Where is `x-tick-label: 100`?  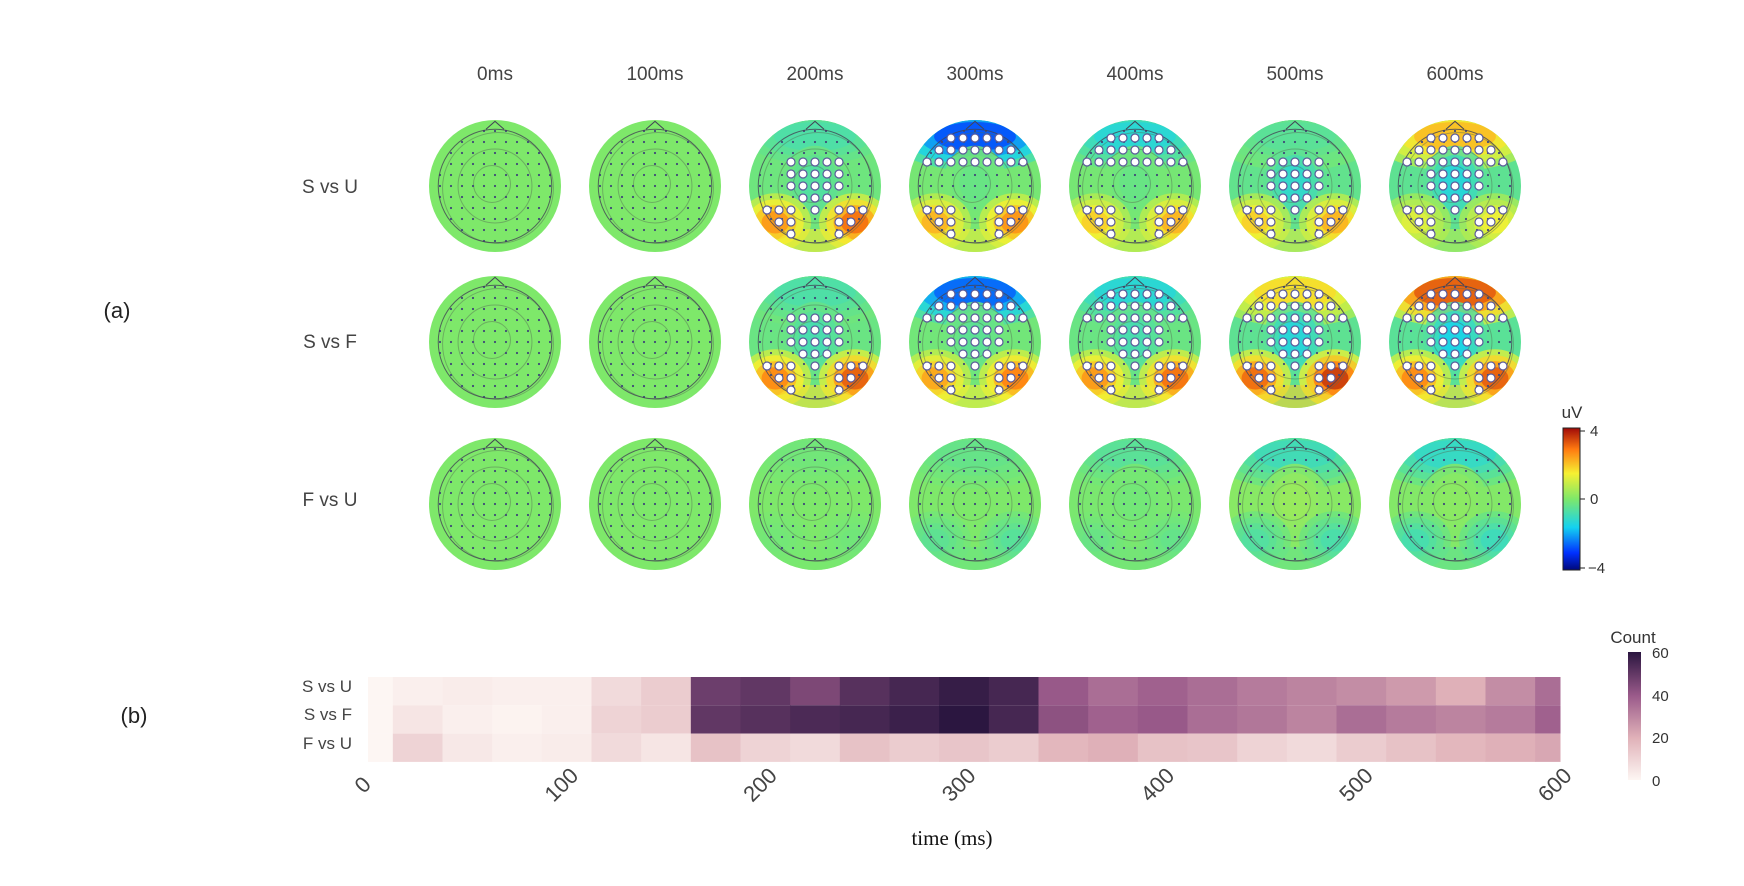 x-tick-label: 100 is located at coordinates (562, 785).